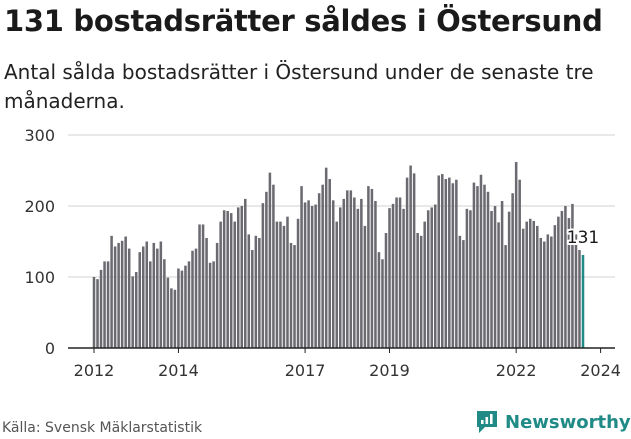 The width and height of the screenshot is (631, 439). Describe the element at coordinates (600, 370) in the screenshot. I see `x-tick-label: 2024` at that location.